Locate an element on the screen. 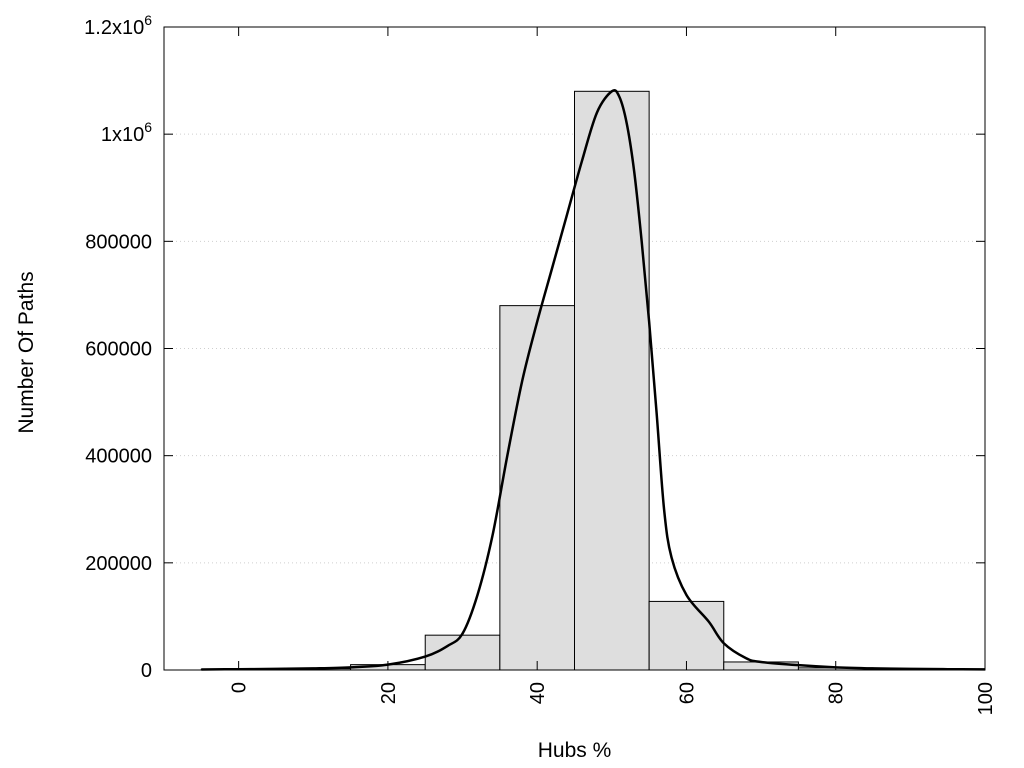 The image size is (1024, 768). x-tick-label-0: 0 is located at coordinates (240, 687).